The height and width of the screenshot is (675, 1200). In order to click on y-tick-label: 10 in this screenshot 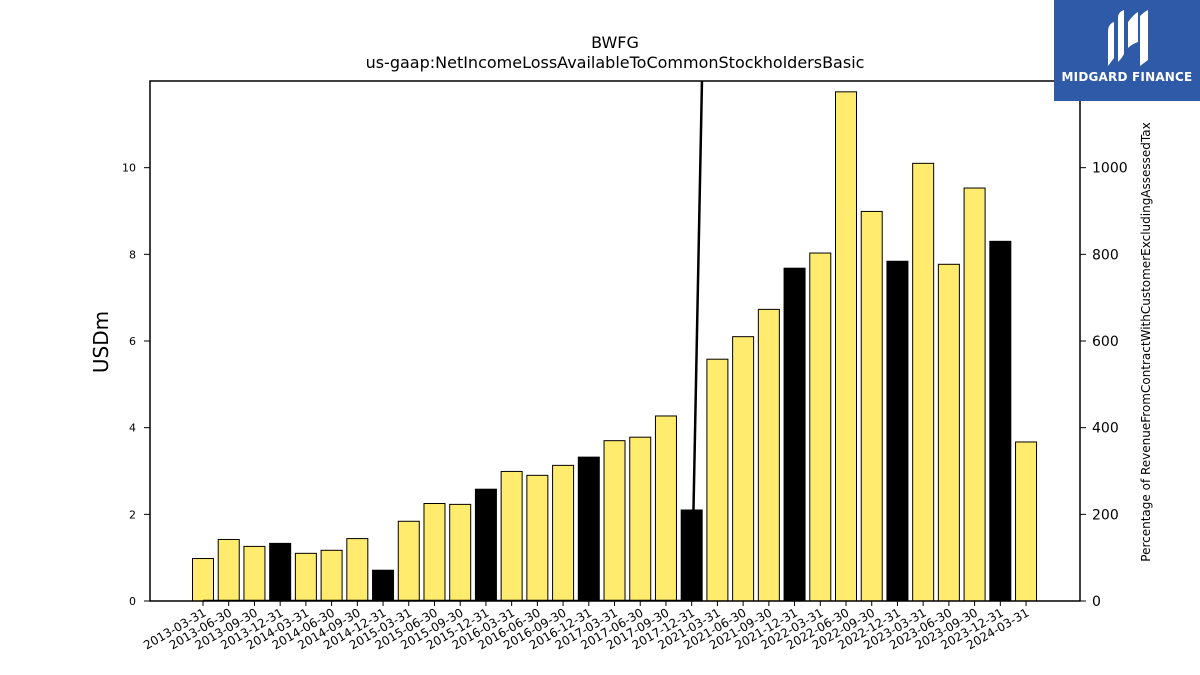, I will do `click(129, 168)`.